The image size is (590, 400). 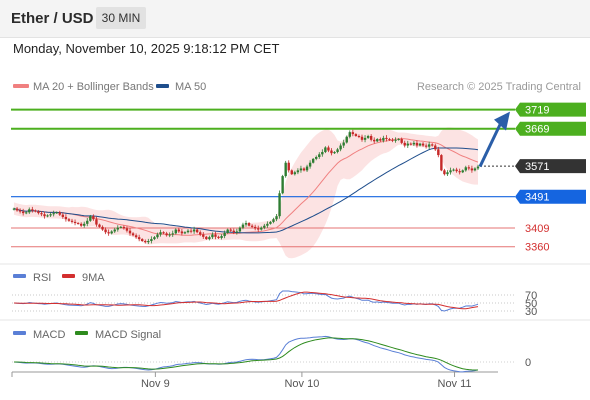 I want to click on forecast-arrow-shaft, so click(x=490, y=146).